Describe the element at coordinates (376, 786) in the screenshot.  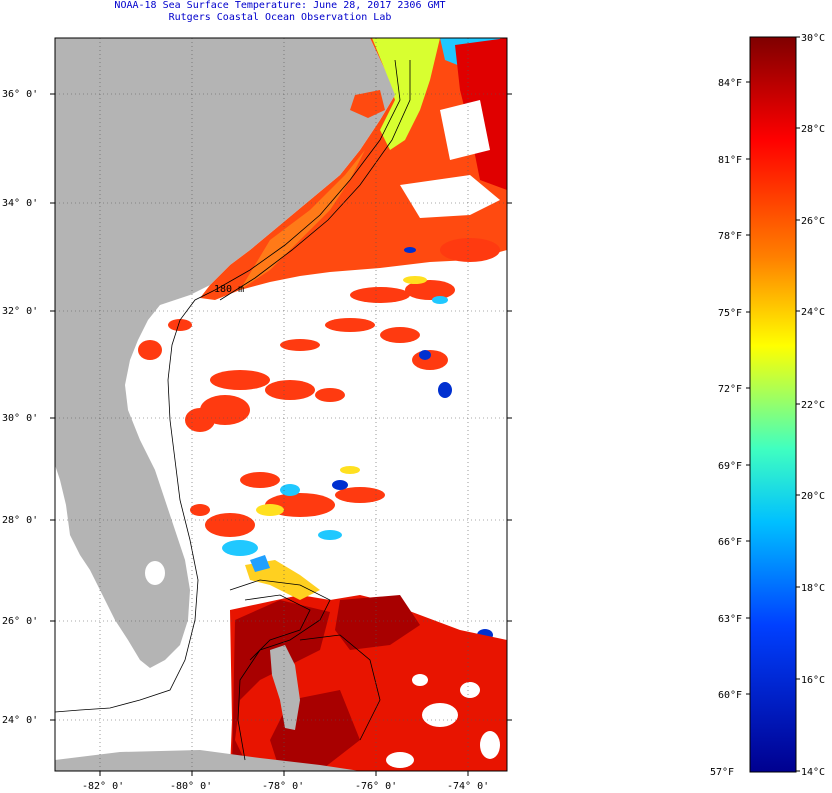
I see `lon-label-76: -76° 0'` at that location.